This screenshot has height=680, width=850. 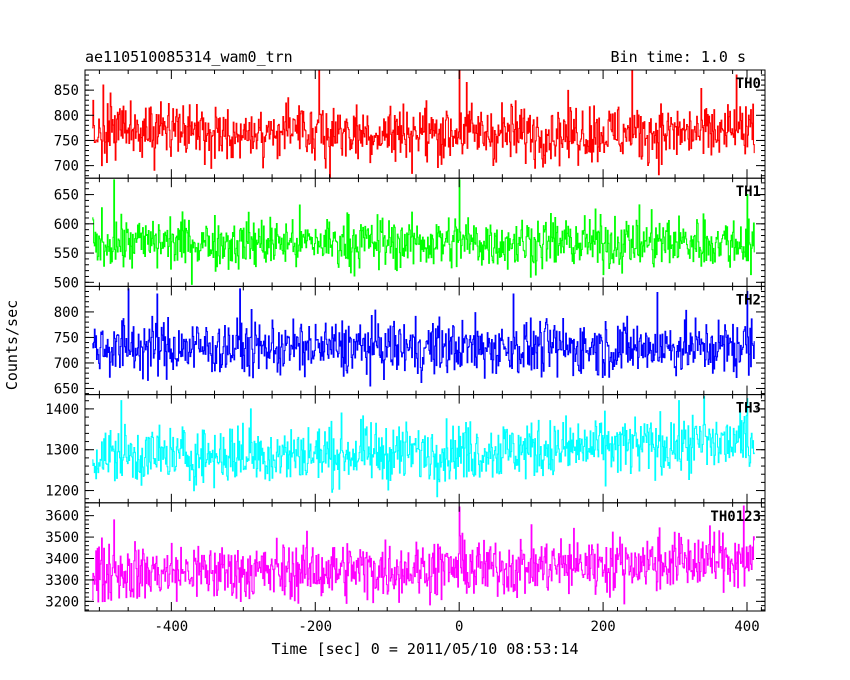 I want to click on panel-th1: 500 550 600 650 TH1, so click(x=410, y=234).